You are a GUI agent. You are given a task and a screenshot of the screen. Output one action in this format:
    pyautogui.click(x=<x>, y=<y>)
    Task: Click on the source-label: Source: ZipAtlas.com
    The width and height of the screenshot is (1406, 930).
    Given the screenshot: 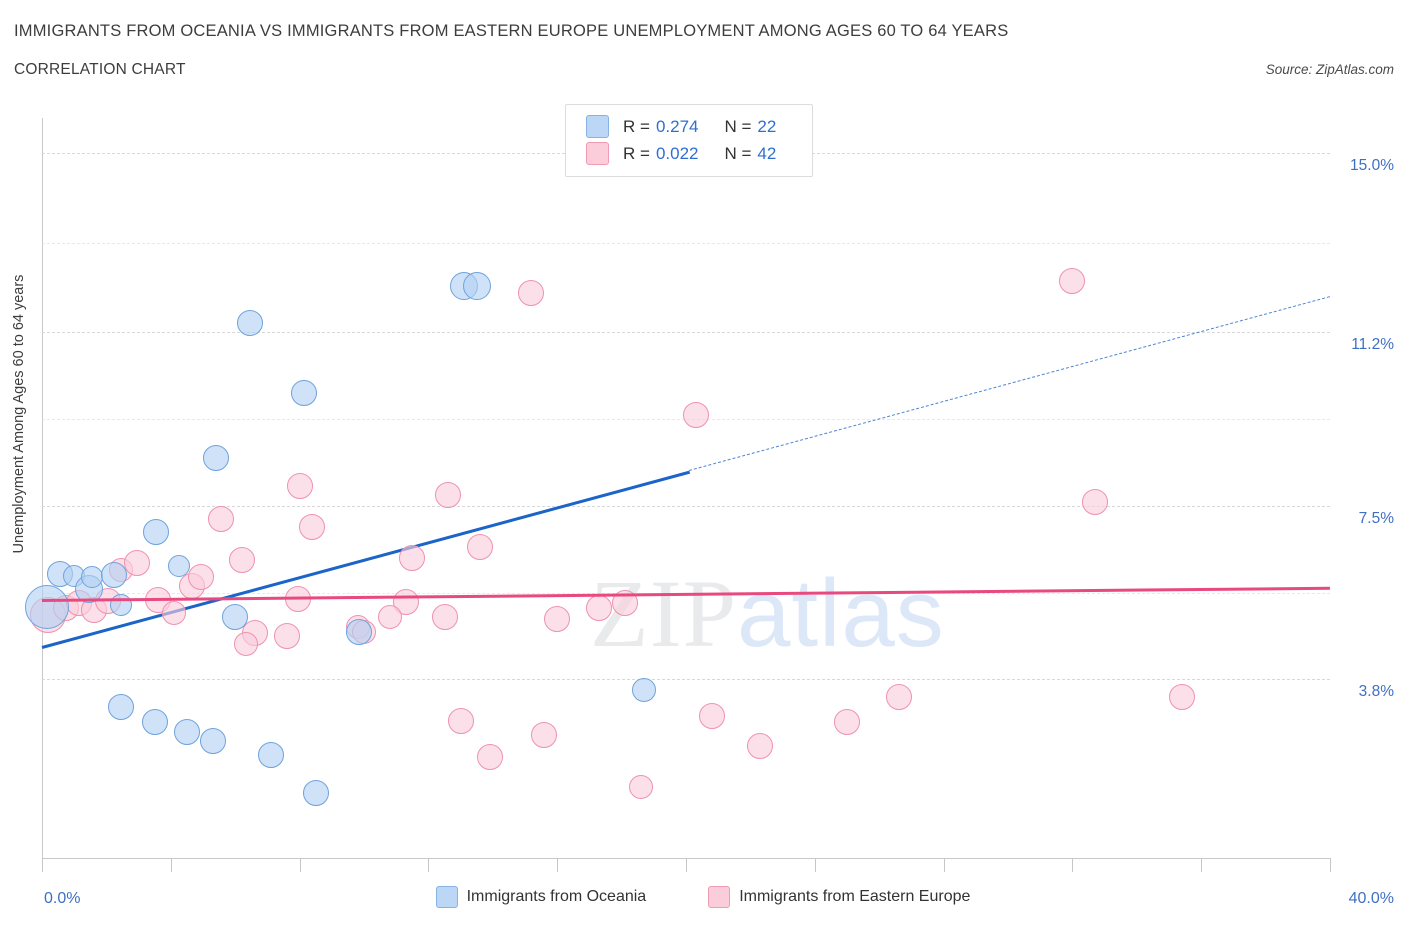 What is the action you would take?
    pyautogui.click(x=1329, y=69)
    